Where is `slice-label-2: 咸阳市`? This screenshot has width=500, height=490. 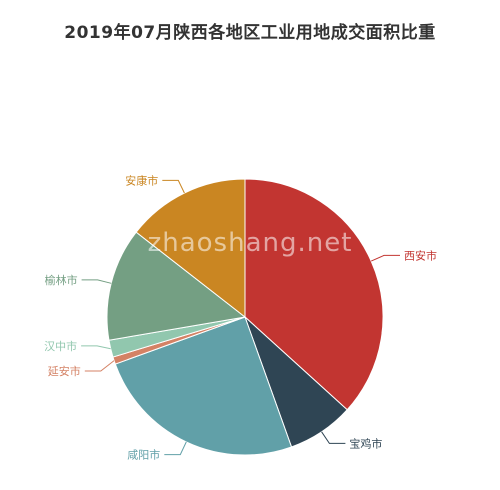
slice-label-2: 咸阳市 is located at coordinates (143, 455).